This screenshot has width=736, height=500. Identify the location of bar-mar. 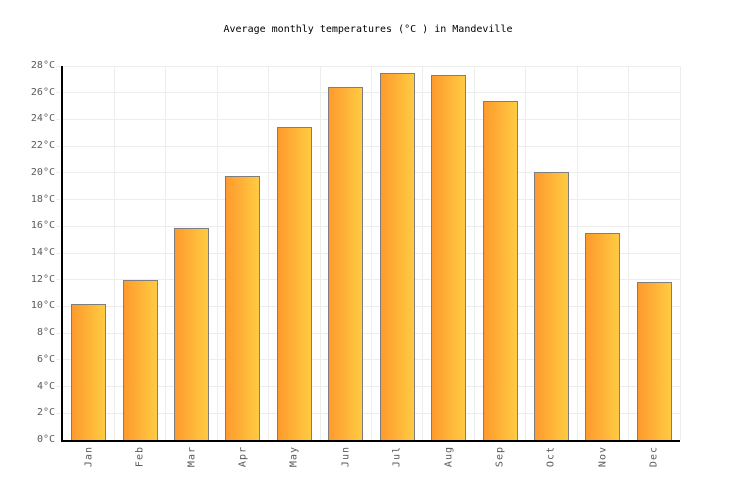
(192, 333).